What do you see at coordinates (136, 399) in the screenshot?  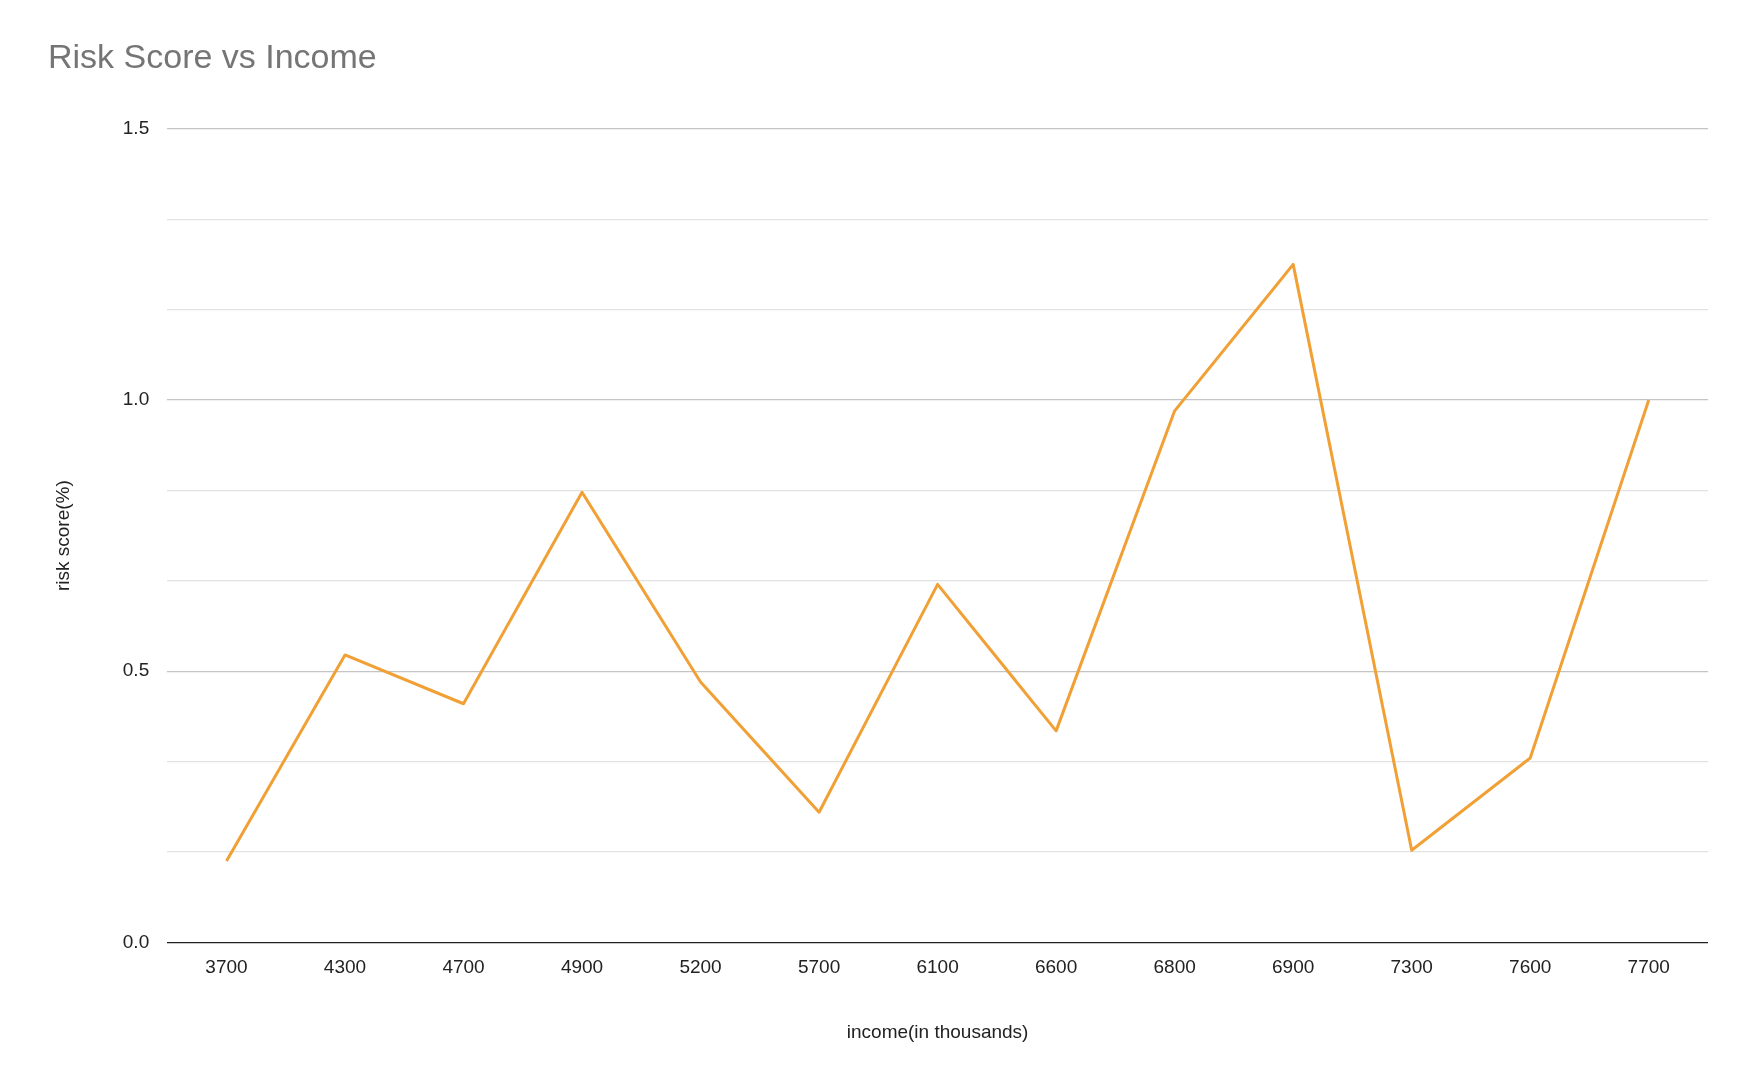 I see `y-tick-label: 1.0` at bounding box center [136, 399].